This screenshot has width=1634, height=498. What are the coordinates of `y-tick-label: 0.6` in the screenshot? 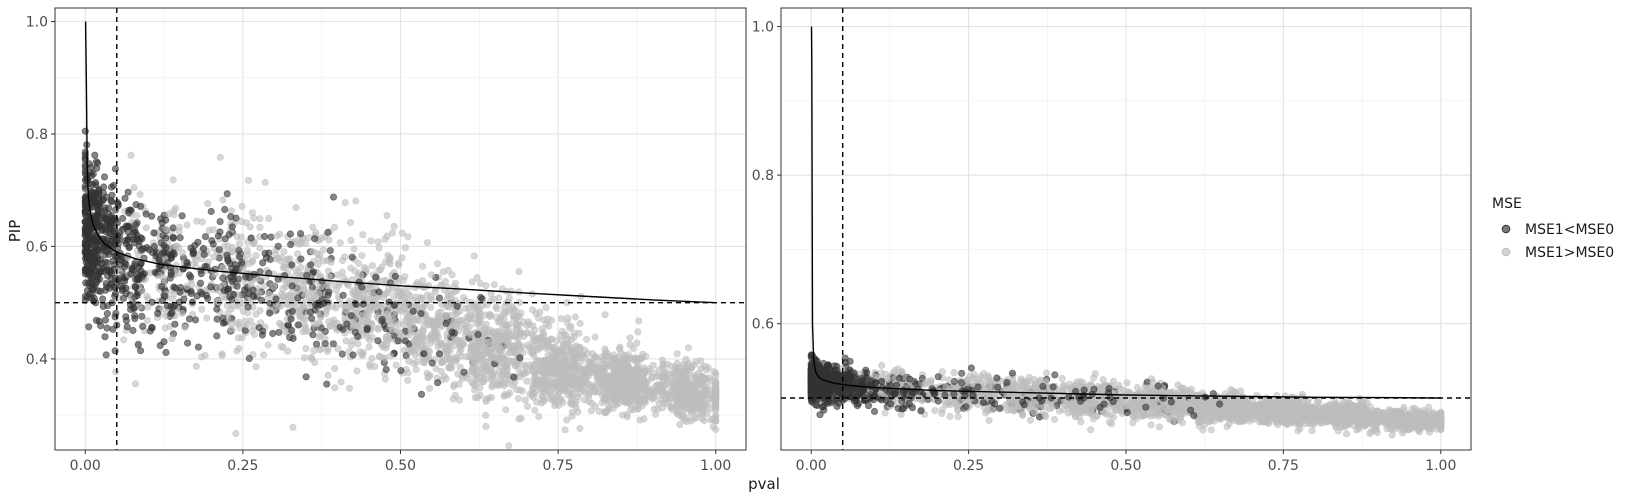 It's located at (37, 247).